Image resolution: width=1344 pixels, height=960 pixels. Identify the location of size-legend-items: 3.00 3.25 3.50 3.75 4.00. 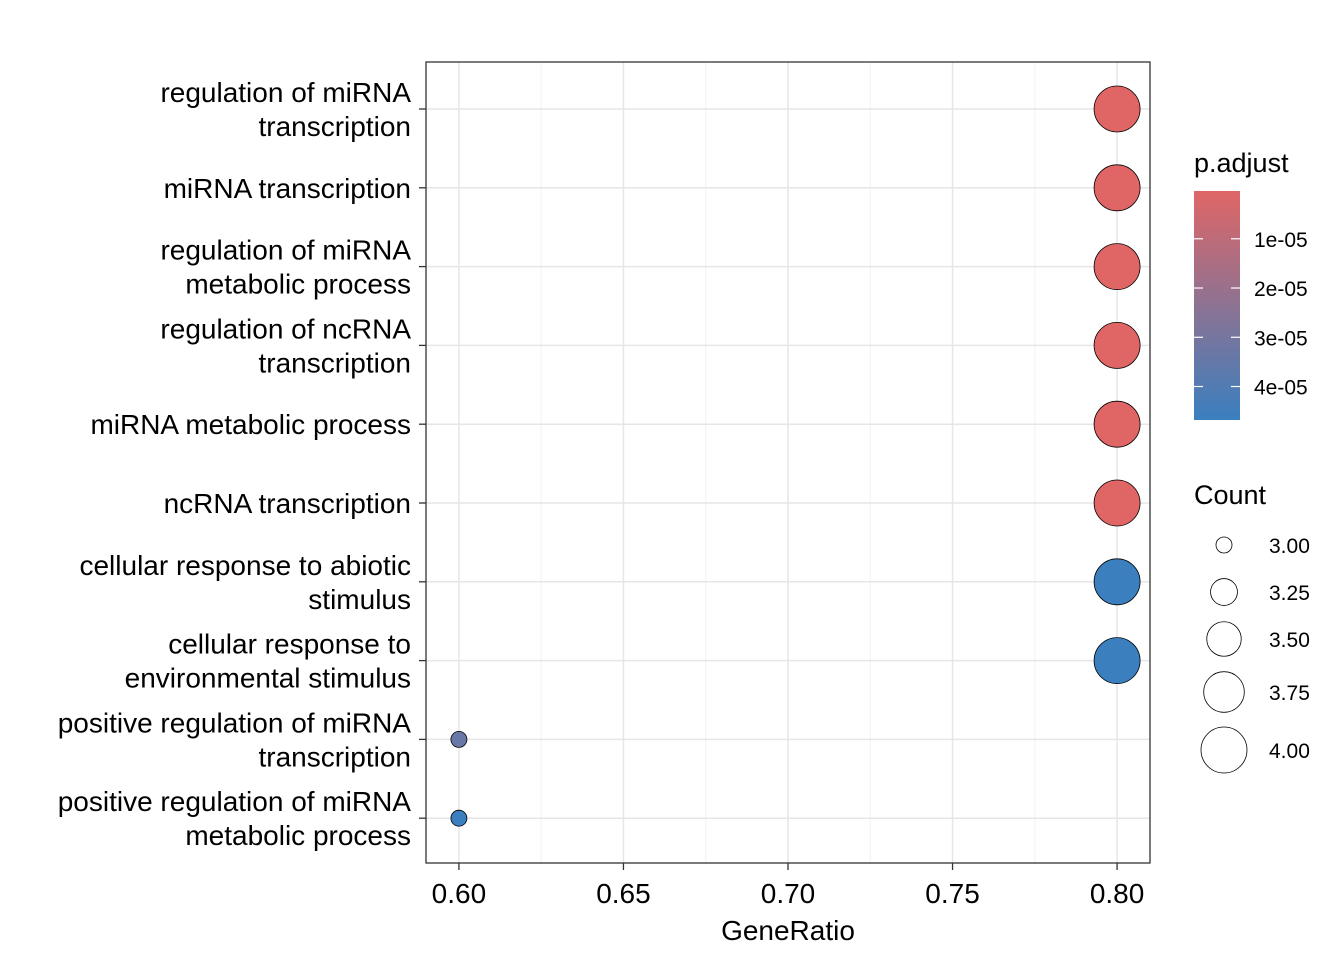
(1255, 654).